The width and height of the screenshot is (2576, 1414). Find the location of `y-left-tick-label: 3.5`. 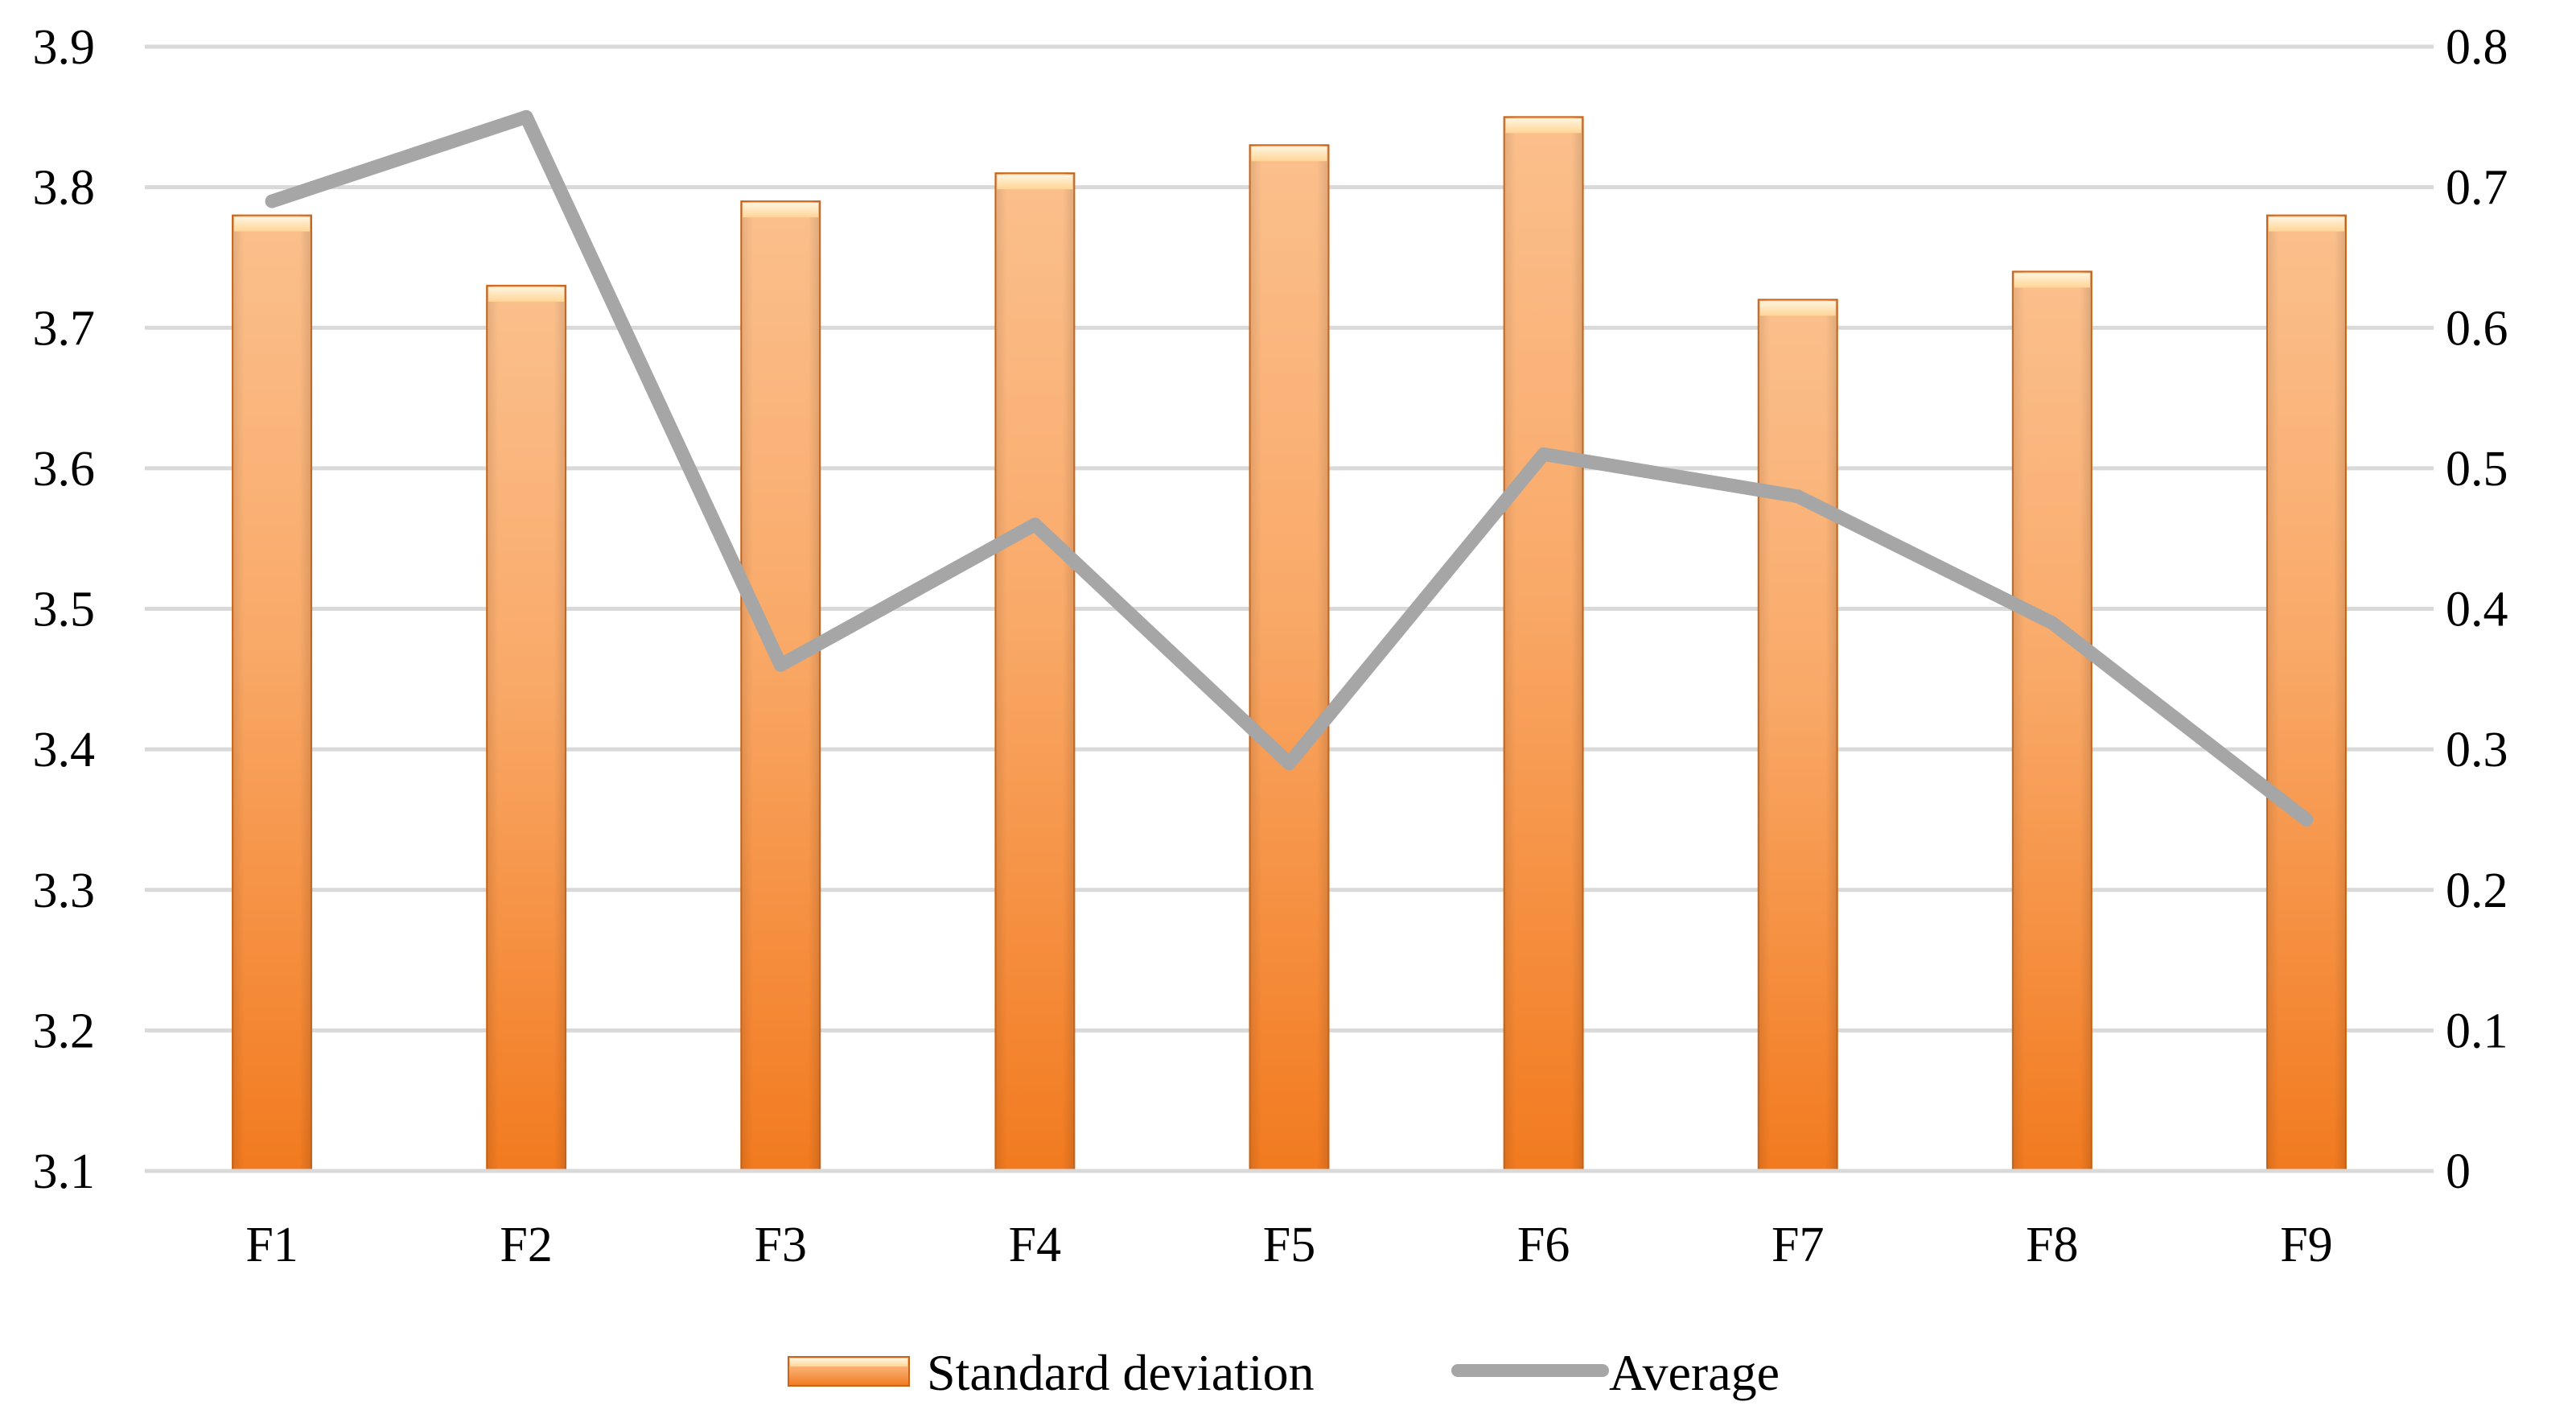

y-left-tick-label: 3.5 is located at coordinates (64, 610).